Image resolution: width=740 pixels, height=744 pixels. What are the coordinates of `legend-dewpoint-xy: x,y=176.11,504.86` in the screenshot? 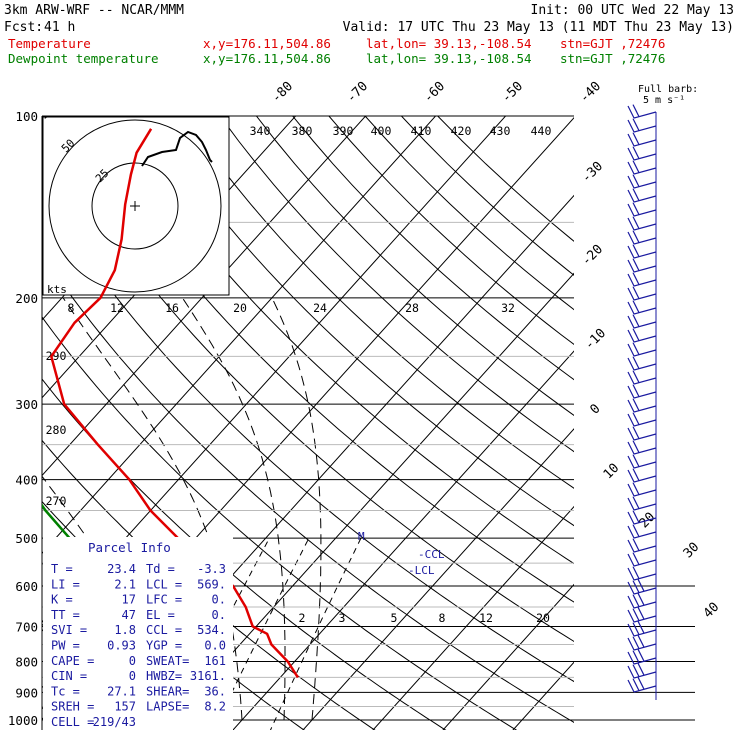 It's located at (267, 58).